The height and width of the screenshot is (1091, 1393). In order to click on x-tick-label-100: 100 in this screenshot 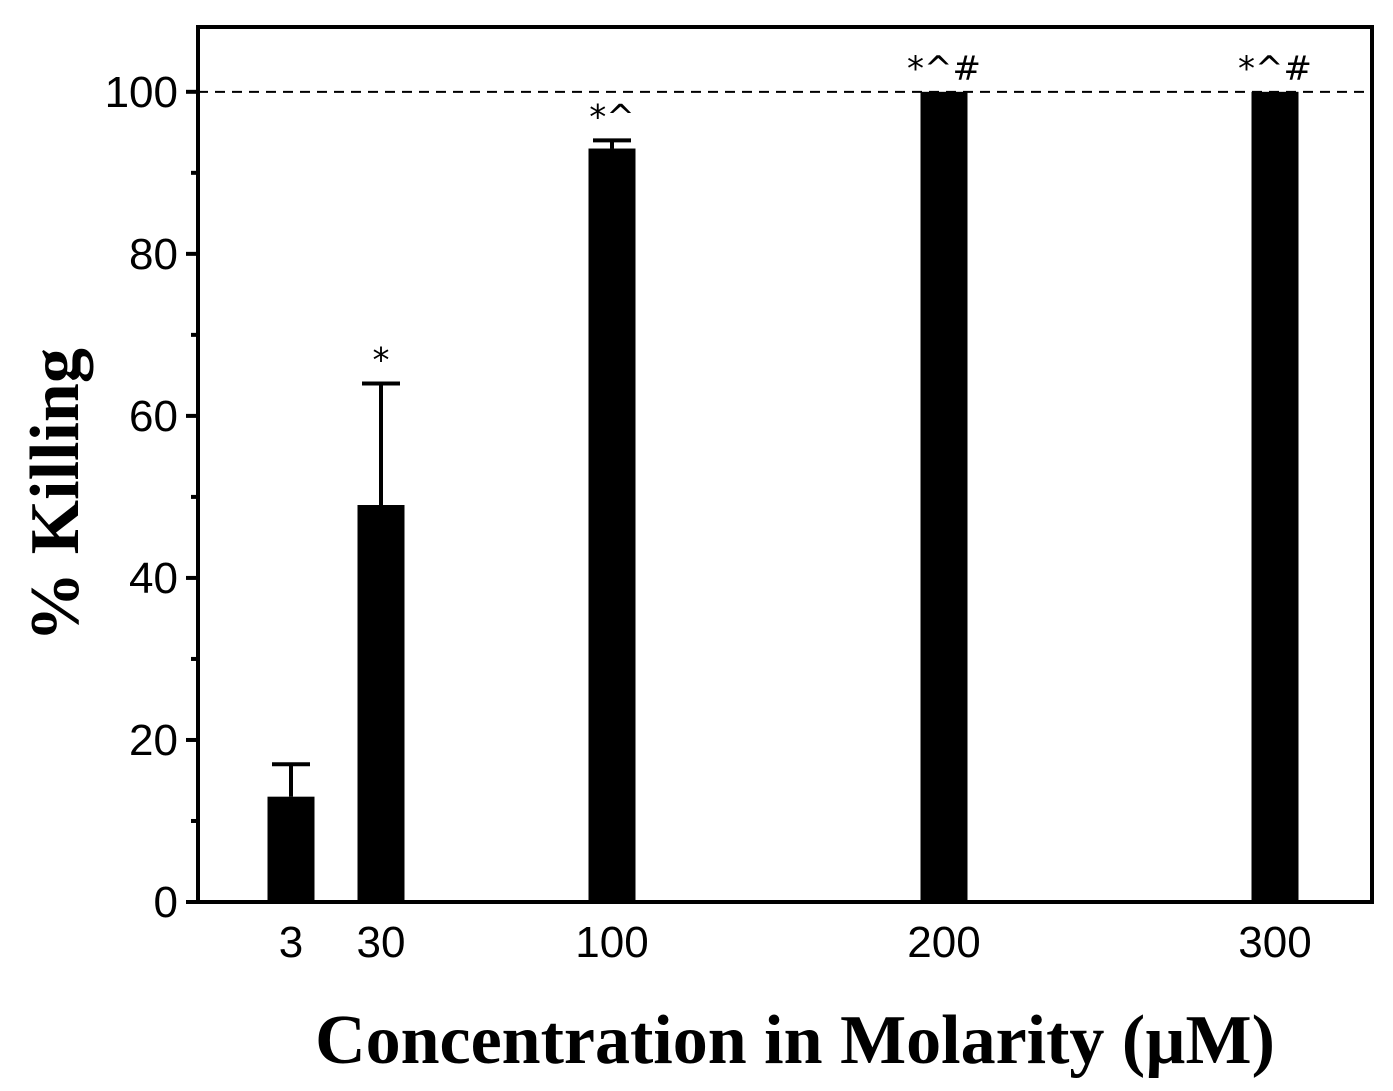, I will do `click(611, 942)`.